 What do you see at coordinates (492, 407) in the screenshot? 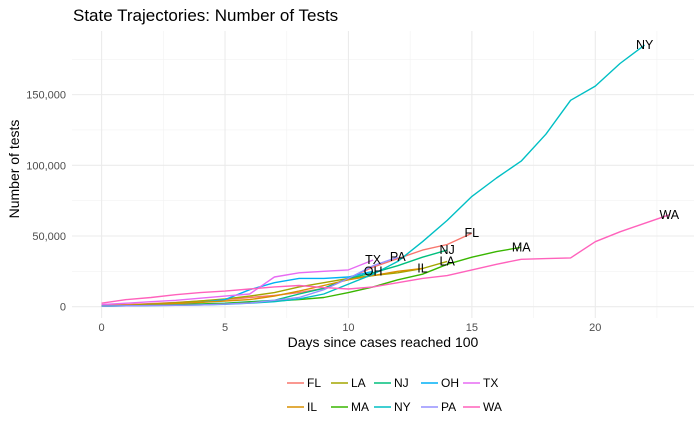
I see `legend-label: WA` at bounding box center [492, 407].